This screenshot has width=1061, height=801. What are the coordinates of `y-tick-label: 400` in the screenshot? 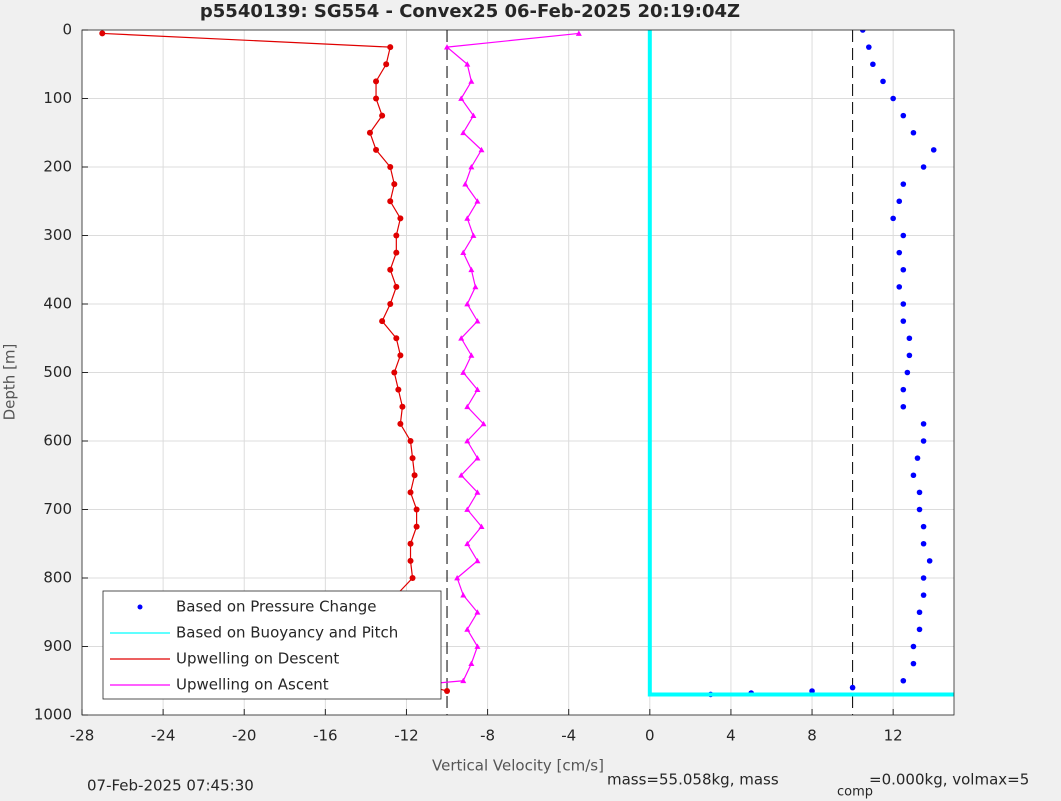 It's located at (57, 304).